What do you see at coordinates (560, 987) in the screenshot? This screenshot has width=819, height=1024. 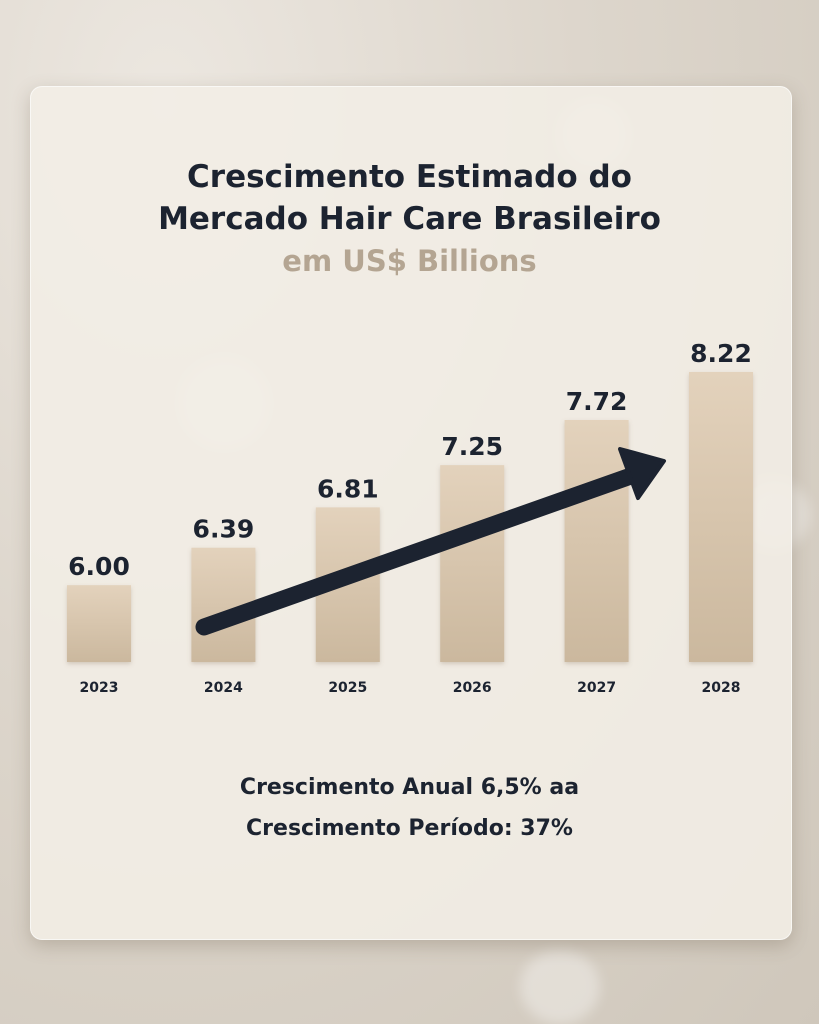 I see `bokeh-light` at bounding box center [560, 987].